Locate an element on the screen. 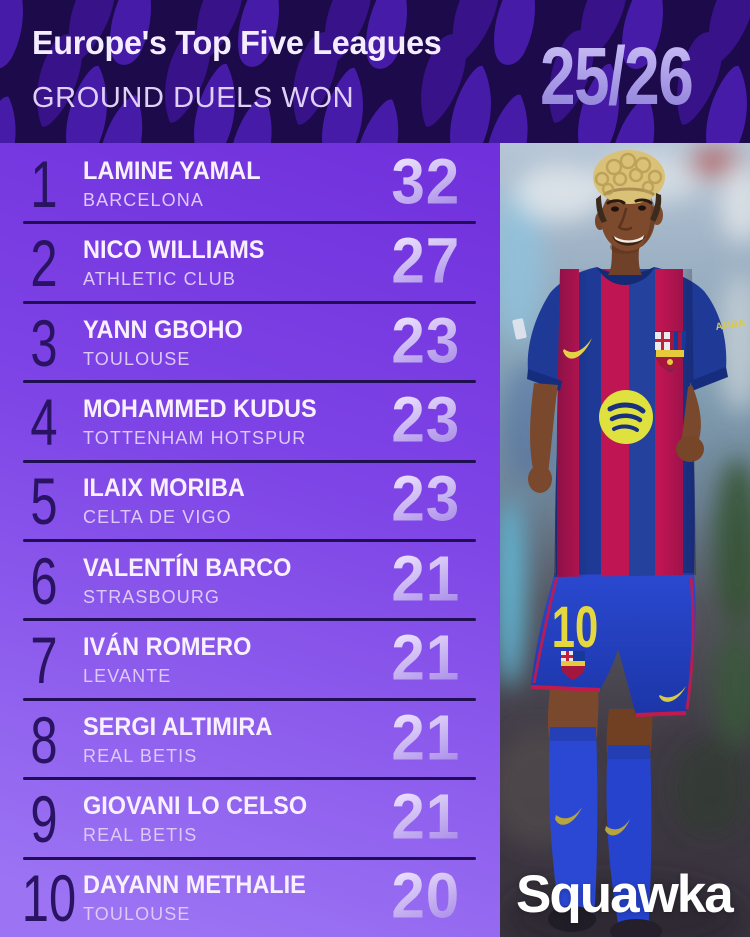 This screenshot has height=937, width=750. player-info: VALENTÍN BARCO STRASBOURG is located at coordinates (194, 580).